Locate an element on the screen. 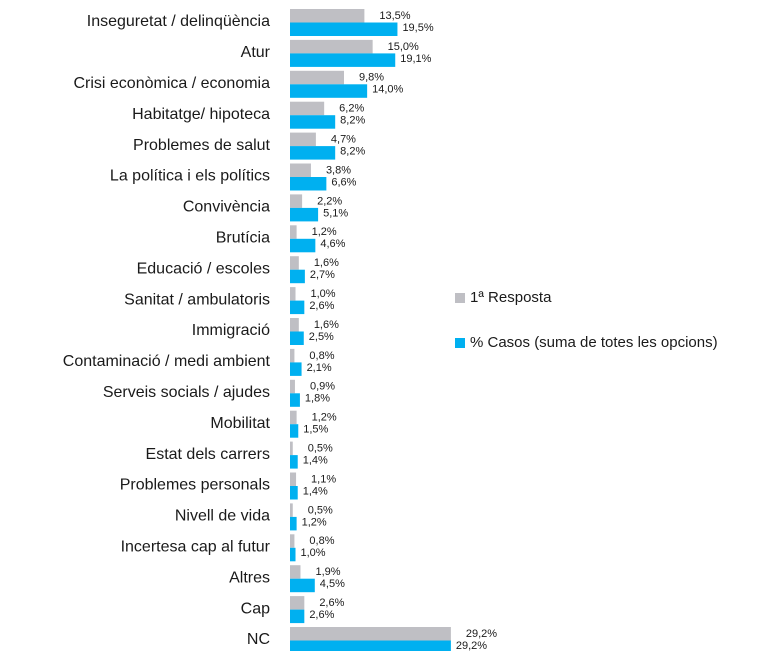  value-label: 2,1% is located at coordinates (319, 368).